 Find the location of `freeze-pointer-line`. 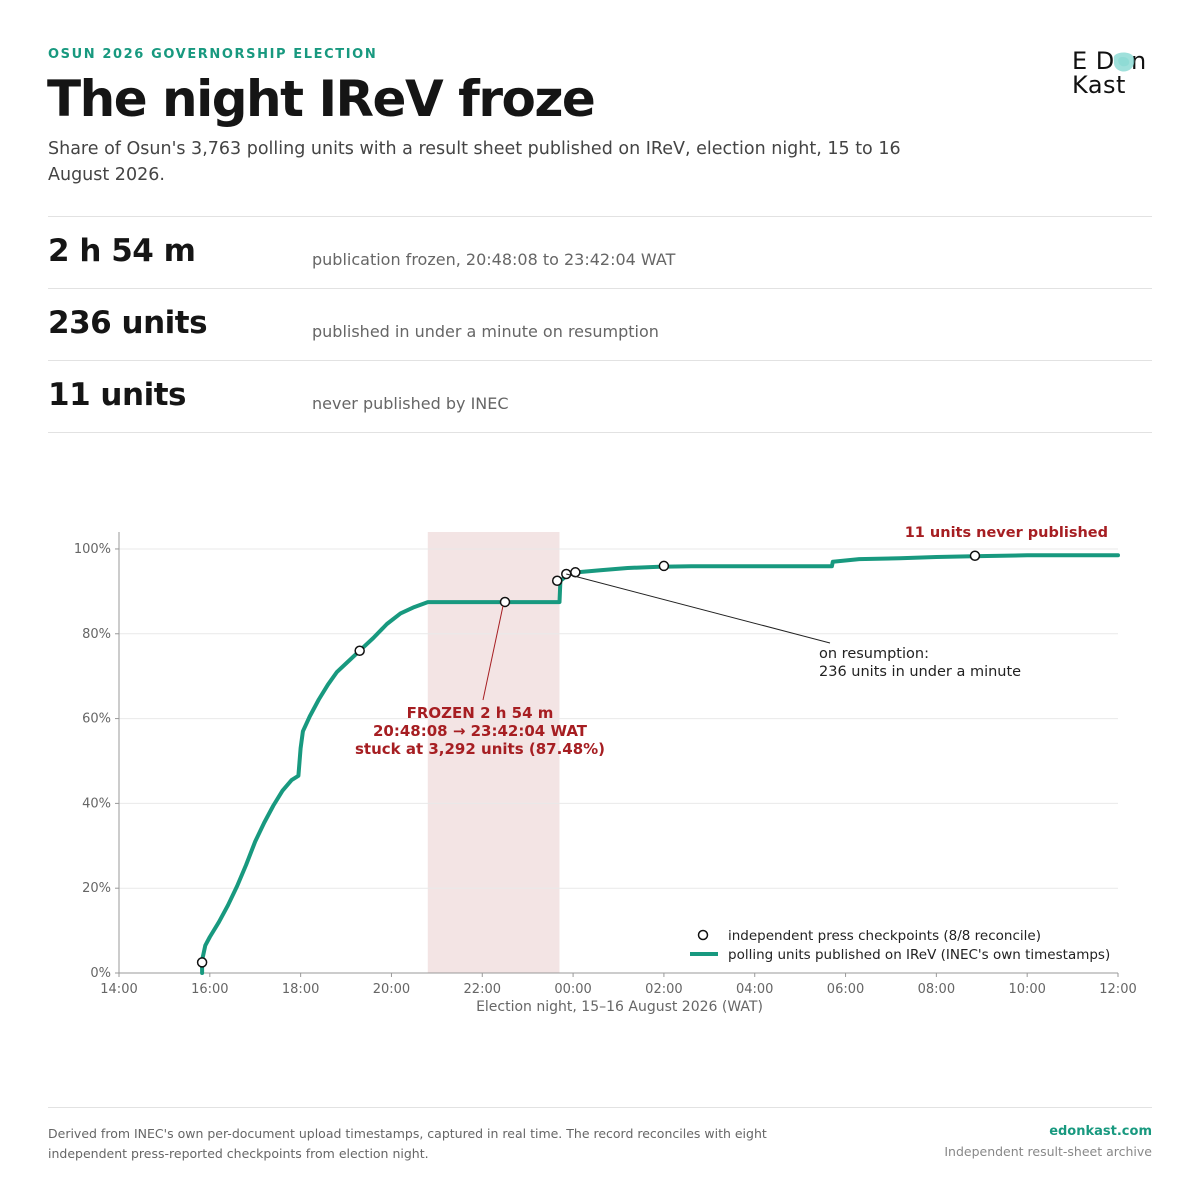

freeze-pointer-line is located at coordinates (493, 653).